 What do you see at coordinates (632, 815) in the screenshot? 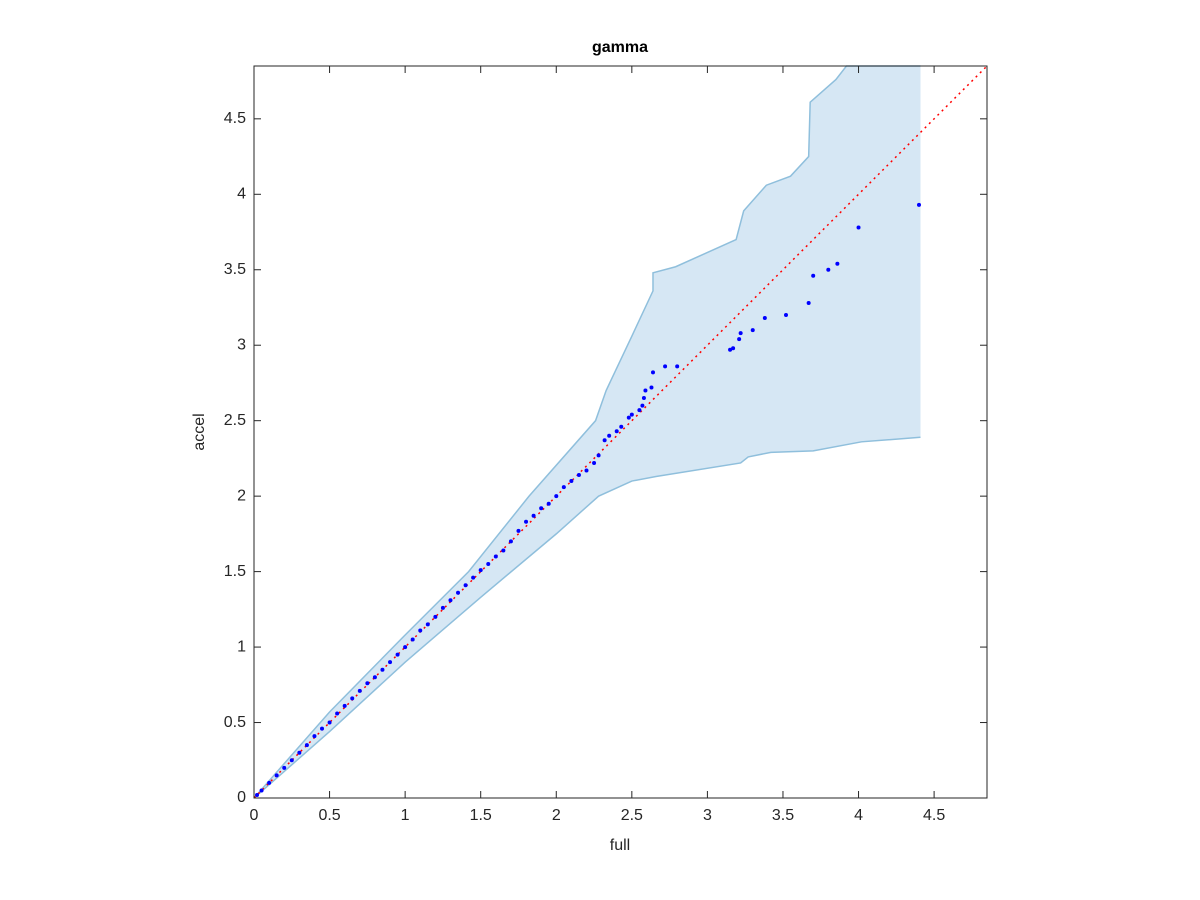
I see `x-tick-label: 2.5` at bounding box center [632, 815].